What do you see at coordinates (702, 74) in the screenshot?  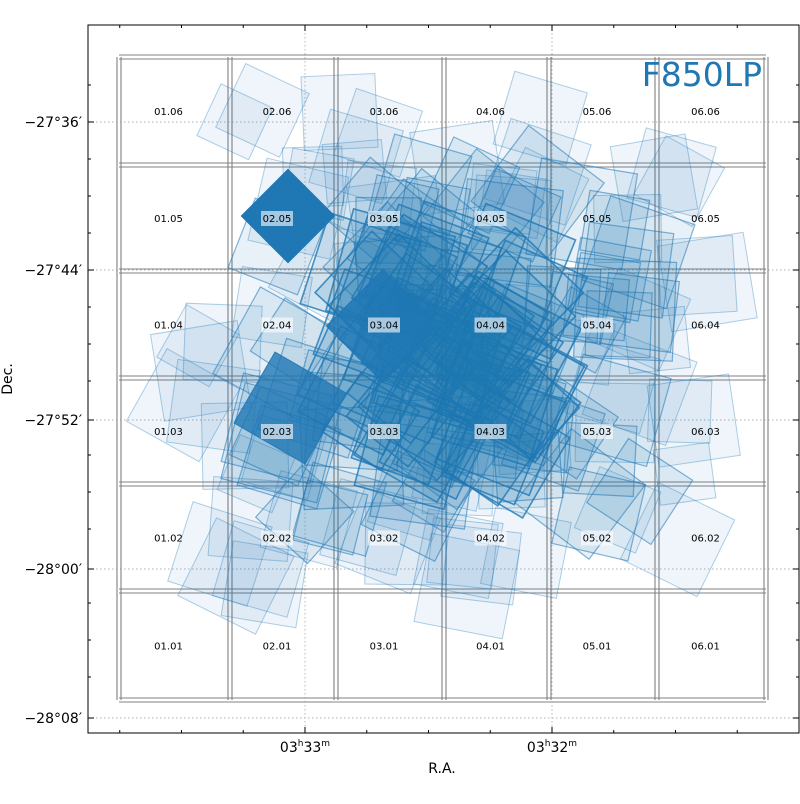 I see `chart-title: F850LP` at bounding box center [702, 74].